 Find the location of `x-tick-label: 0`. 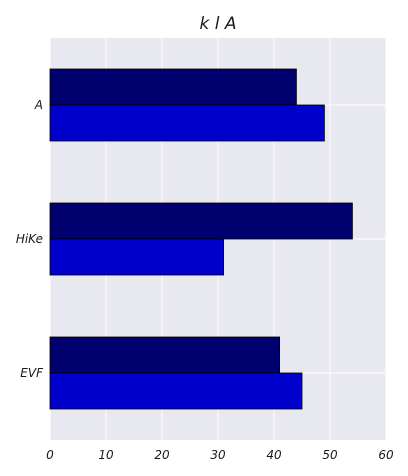

x-tick-label: 0 is located at coordinates (50, 455).